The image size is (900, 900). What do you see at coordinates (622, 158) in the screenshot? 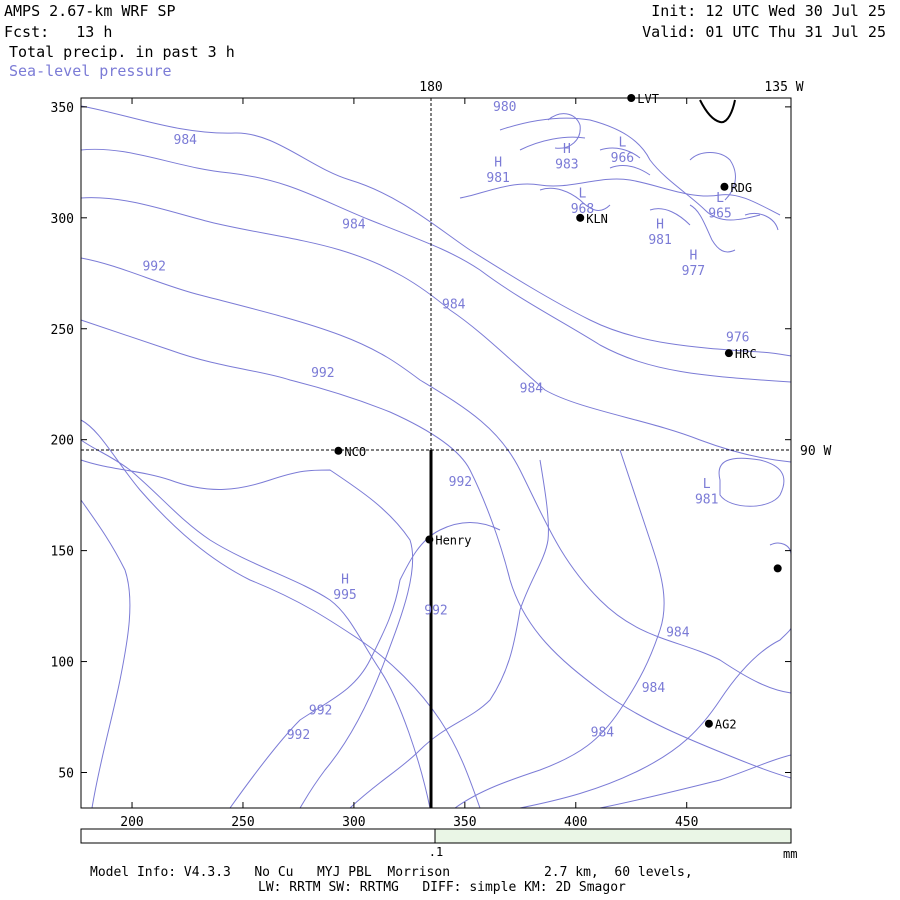
I see `isobar-label: 966` at bounding box center [622, 158].